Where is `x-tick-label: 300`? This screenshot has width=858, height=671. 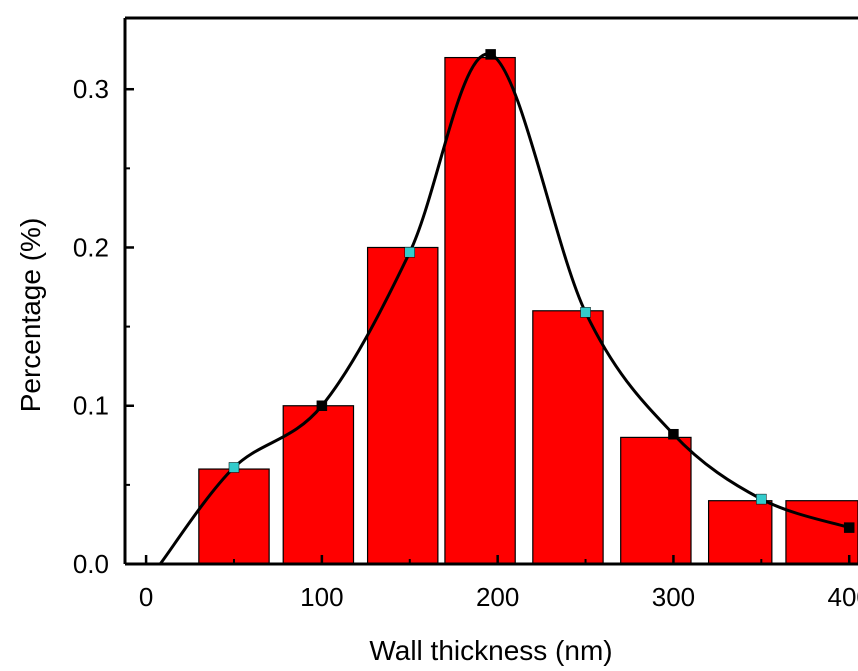
x-tick-label: 300 is located at coordinates (673, 597).